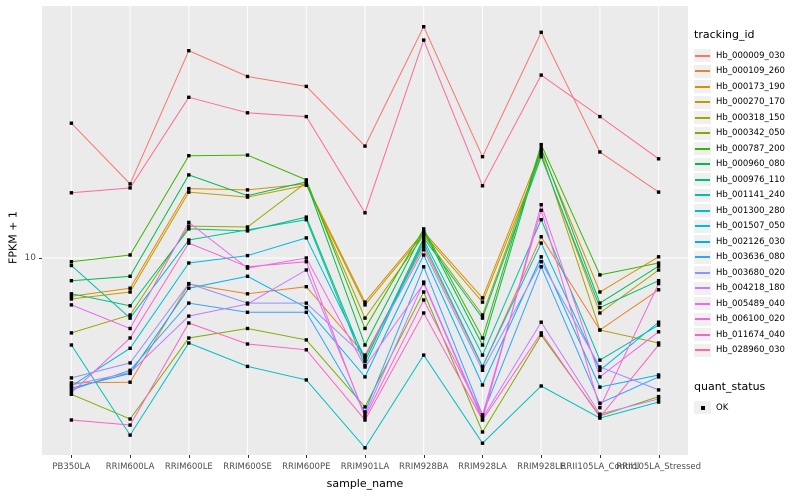  Describe the element at coordinates (423, 467) in the screenshot. I see `x-tick-label: RRIM928BA` at that location.